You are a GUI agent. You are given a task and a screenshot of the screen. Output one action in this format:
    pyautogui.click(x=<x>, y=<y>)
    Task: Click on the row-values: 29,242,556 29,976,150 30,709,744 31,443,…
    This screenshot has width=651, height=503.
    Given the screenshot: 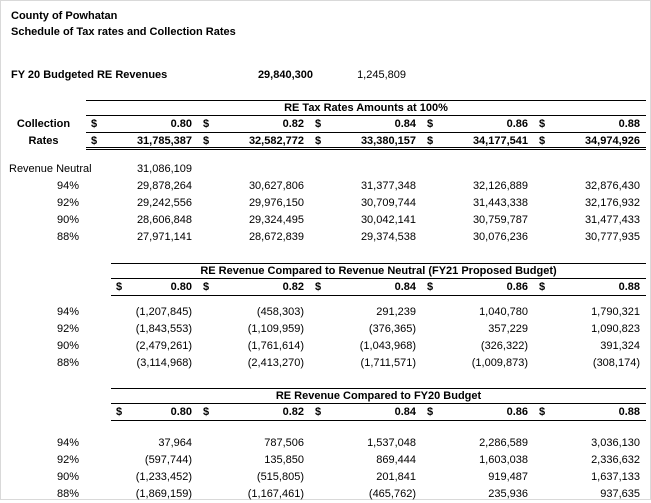 What is the action you would take?
    pyautogui.click(x=366, y=203)
    